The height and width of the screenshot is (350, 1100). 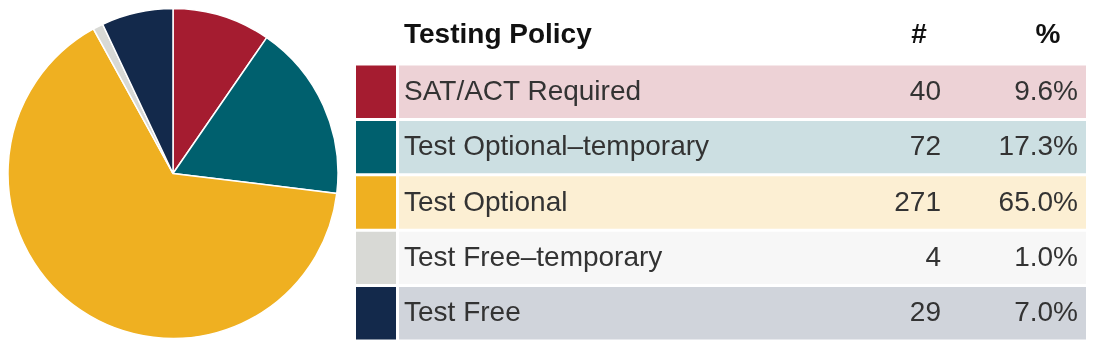 I want to click on legend-label: SAT/ACT Required, so click(x=523, y=90).